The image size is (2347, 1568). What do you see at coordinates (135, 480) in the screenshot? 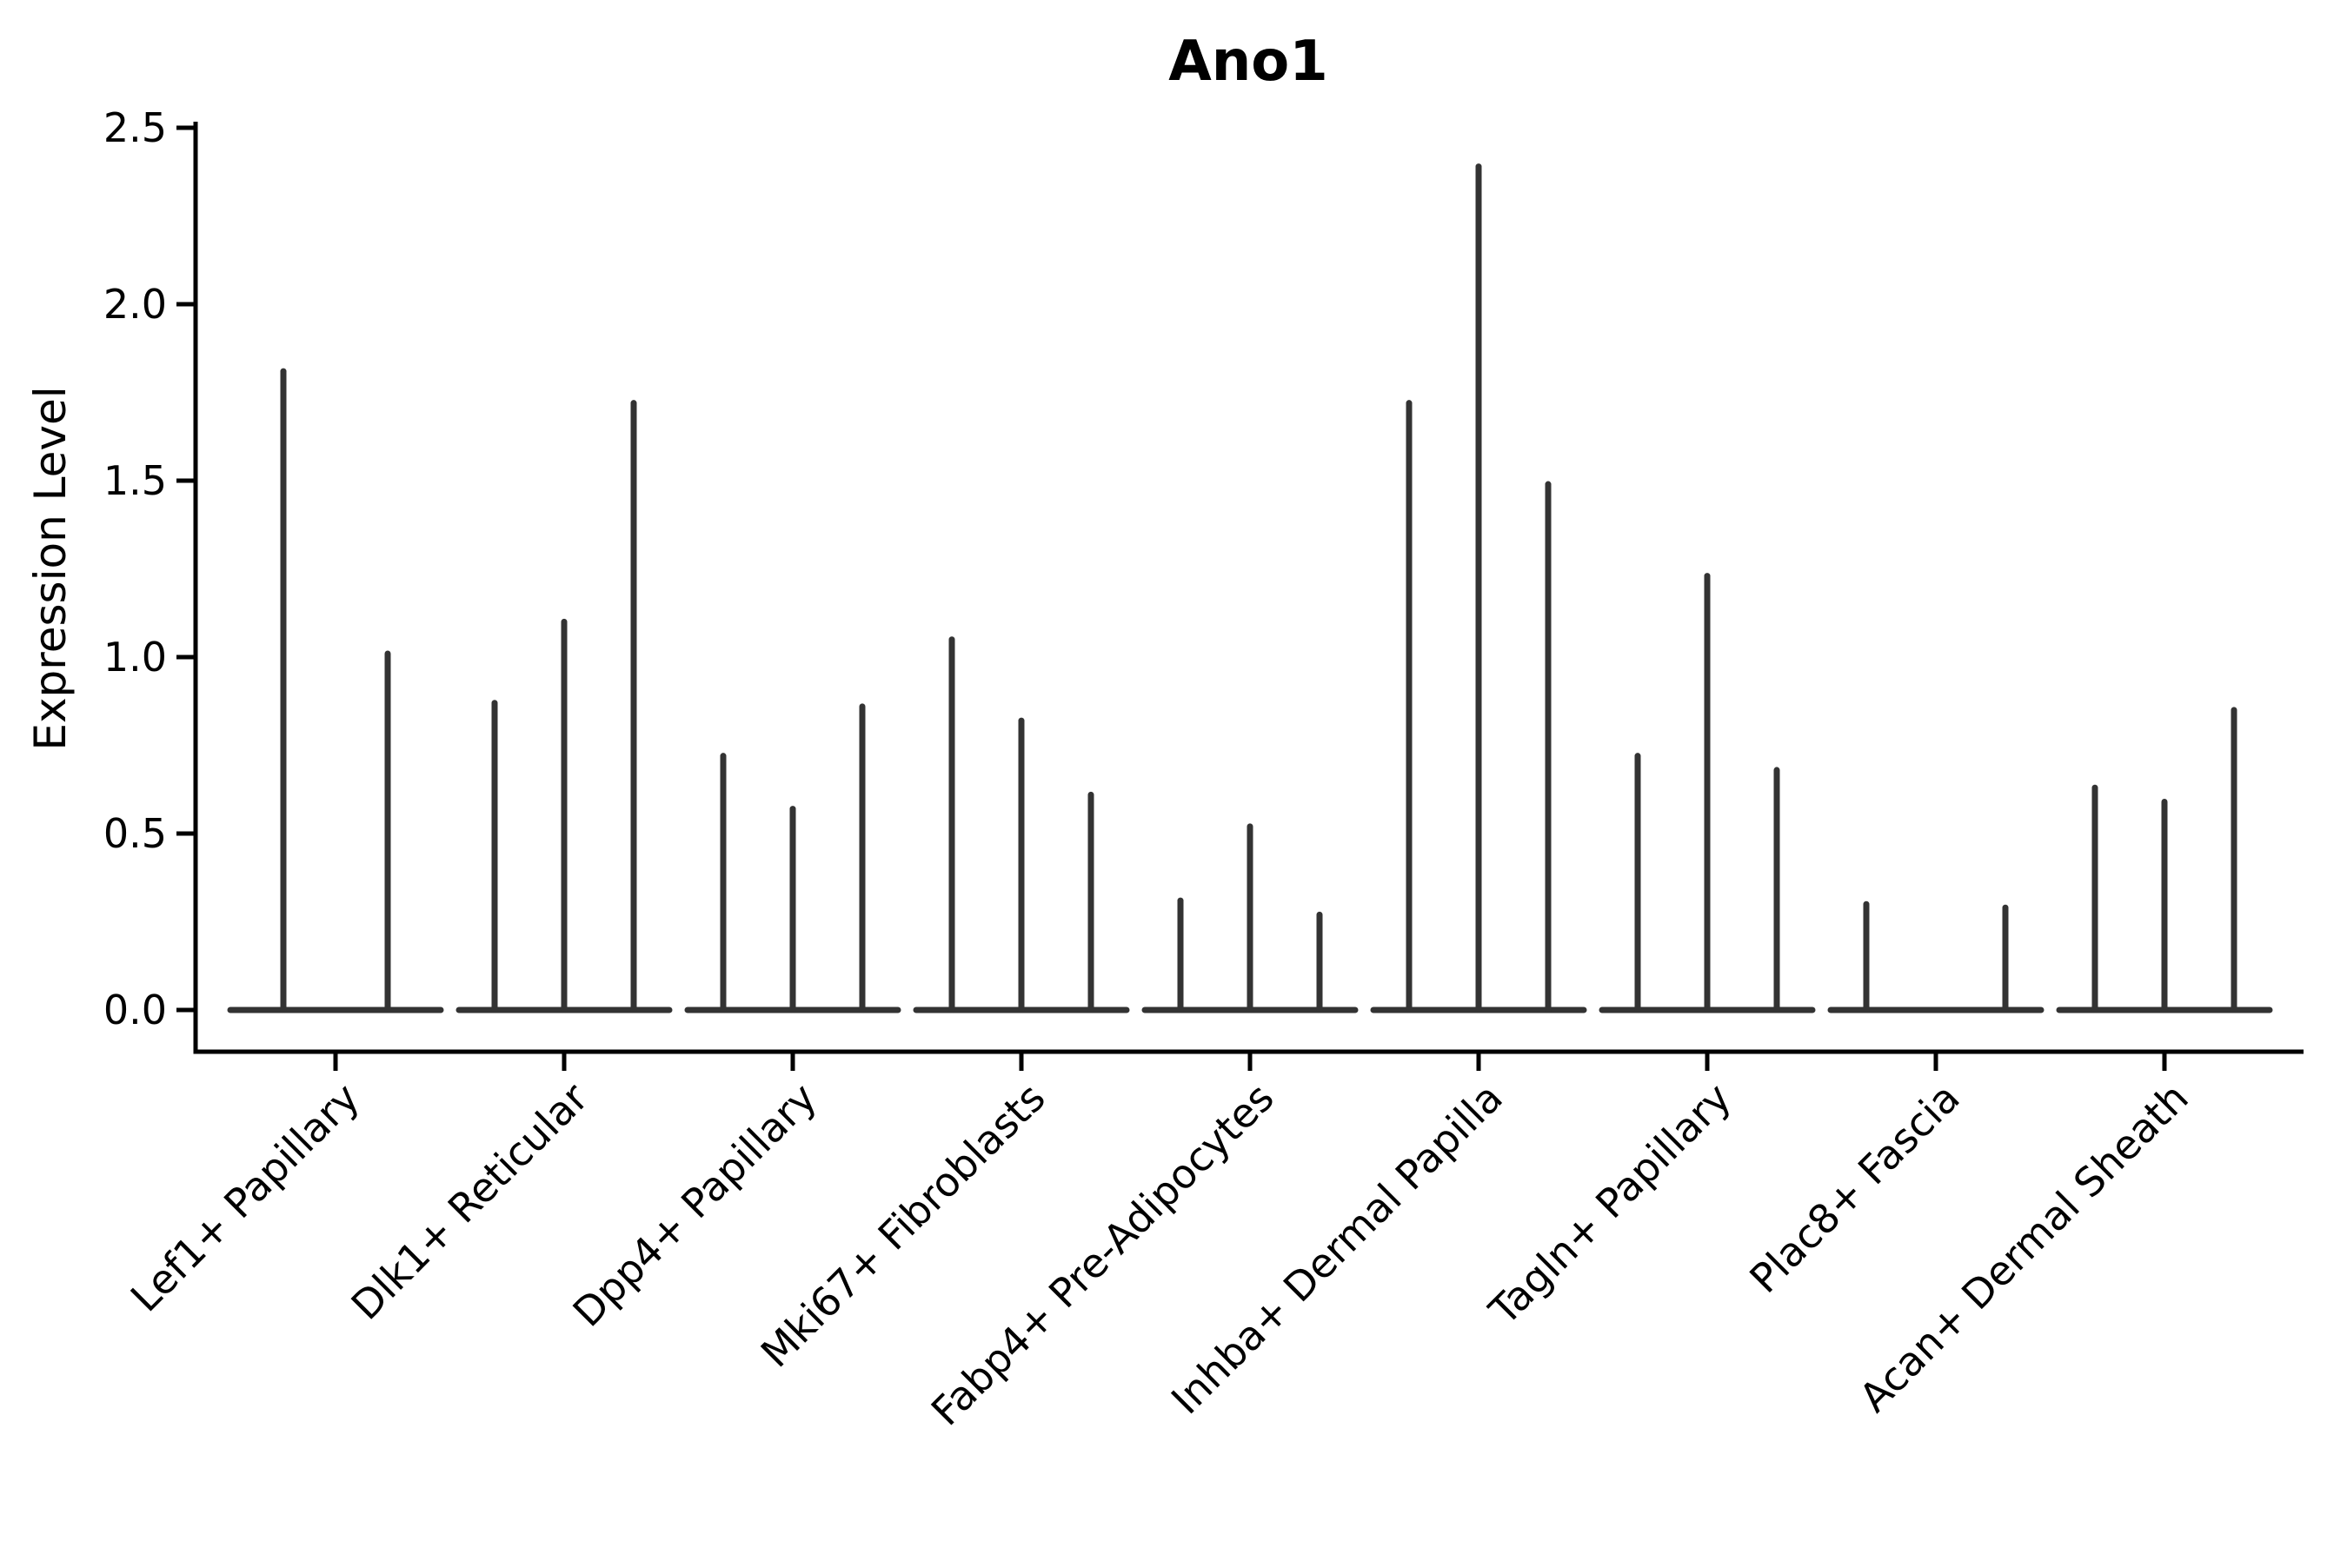
I see `y-tick-label: 1.5` at bounding box center [135, 480].